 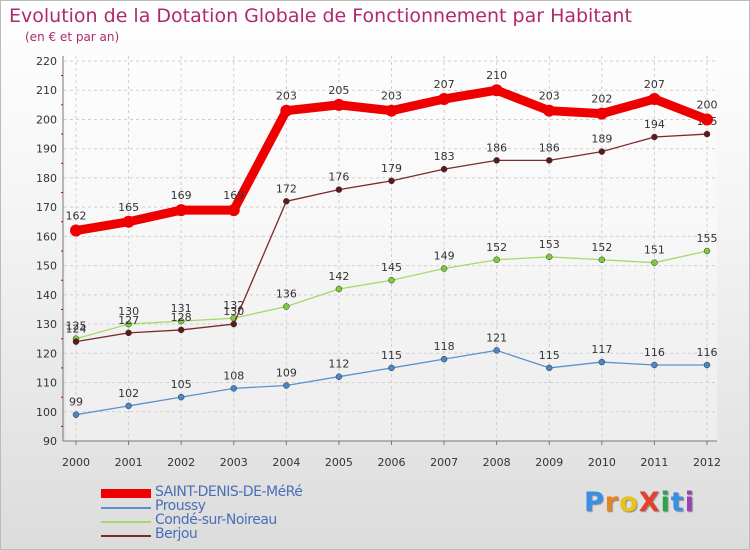 I want to click on x-tick-label: 2000, so click(x=76, y=462).